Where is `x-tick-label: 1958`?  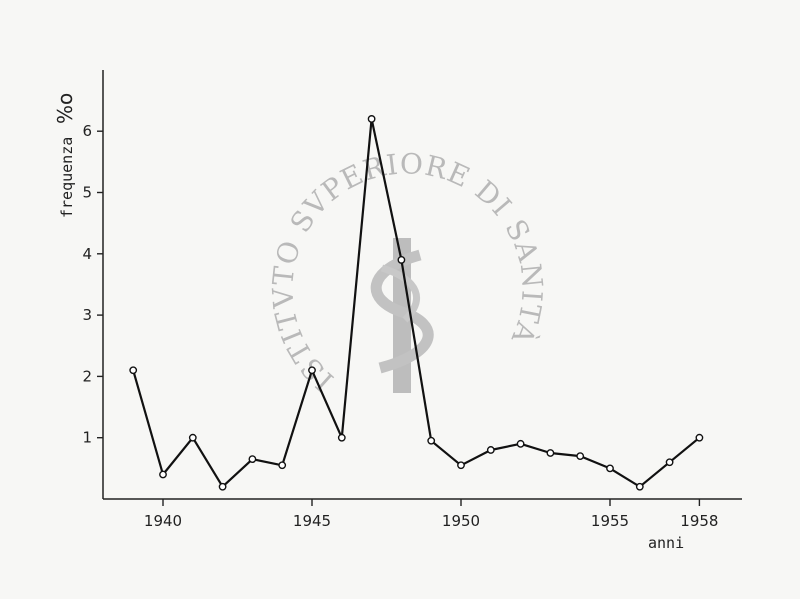 x-tick-label: 1958 is located at coordinates (699, 521).